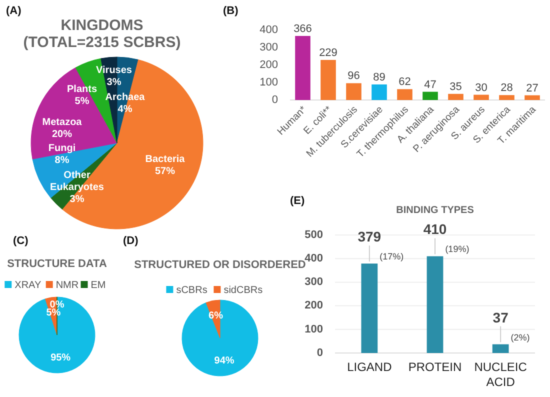  What do you see at coordinates (62, 148) in the screenshot?
I see `slice-label: Fungi` at bounding box center [62, 148].